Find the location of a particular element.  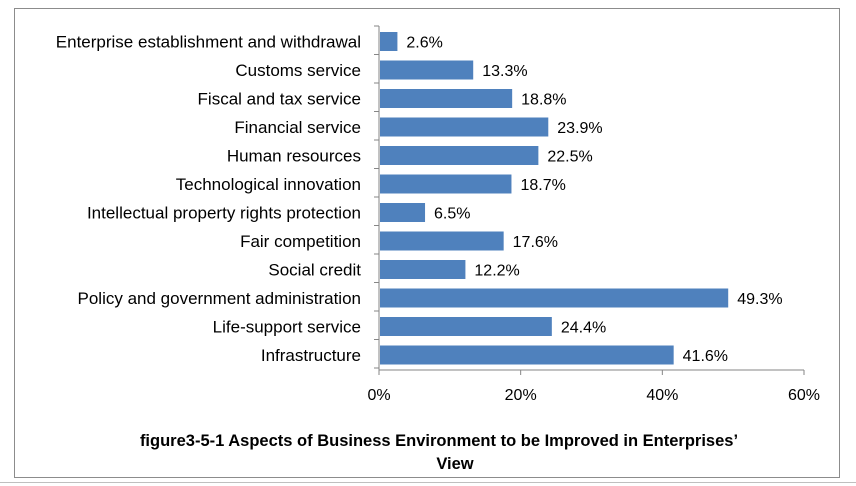

x-tick-label: 20% is located at coordinates (521, 395).